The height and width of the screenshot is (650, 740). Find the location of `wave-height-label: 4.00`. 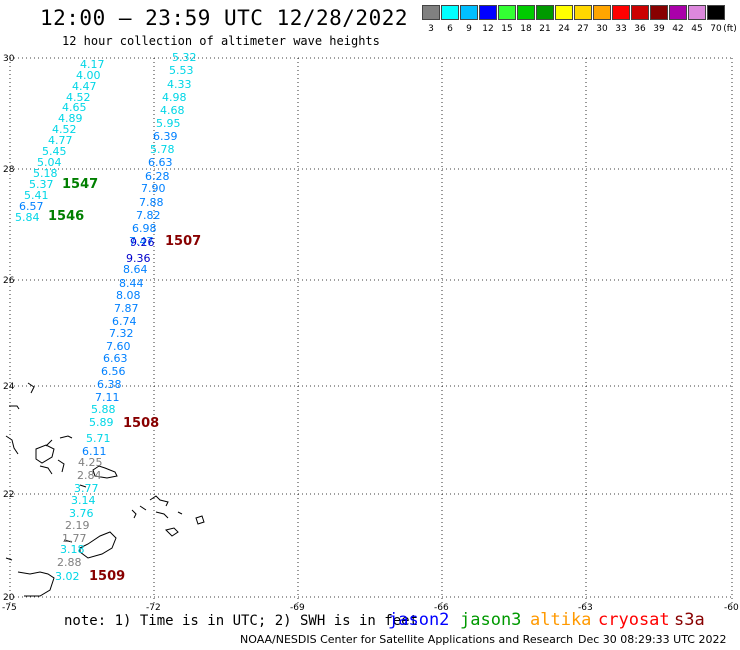

wave-height-label: 4.00 is located at coordinates (88, 75).